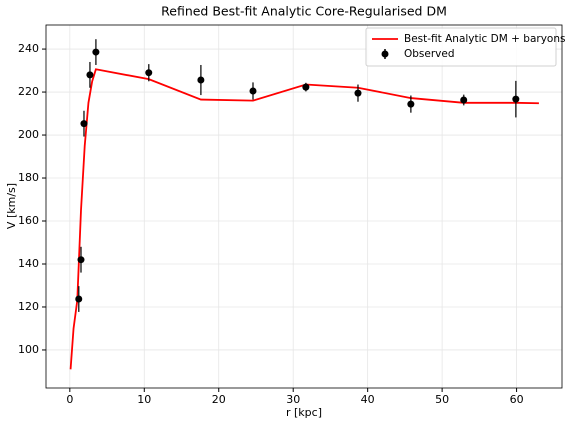 The image size is (568, 428). Describe the element at coordinates (461, 47) in the screenshot. I see `legend-box` at that location.